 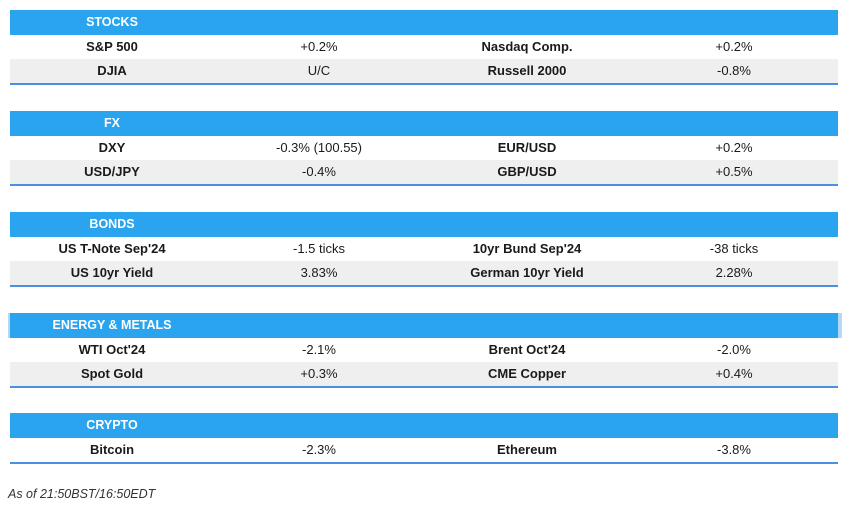 I want to click on instrument-change: 3.83%, so click(x=319, y=272).